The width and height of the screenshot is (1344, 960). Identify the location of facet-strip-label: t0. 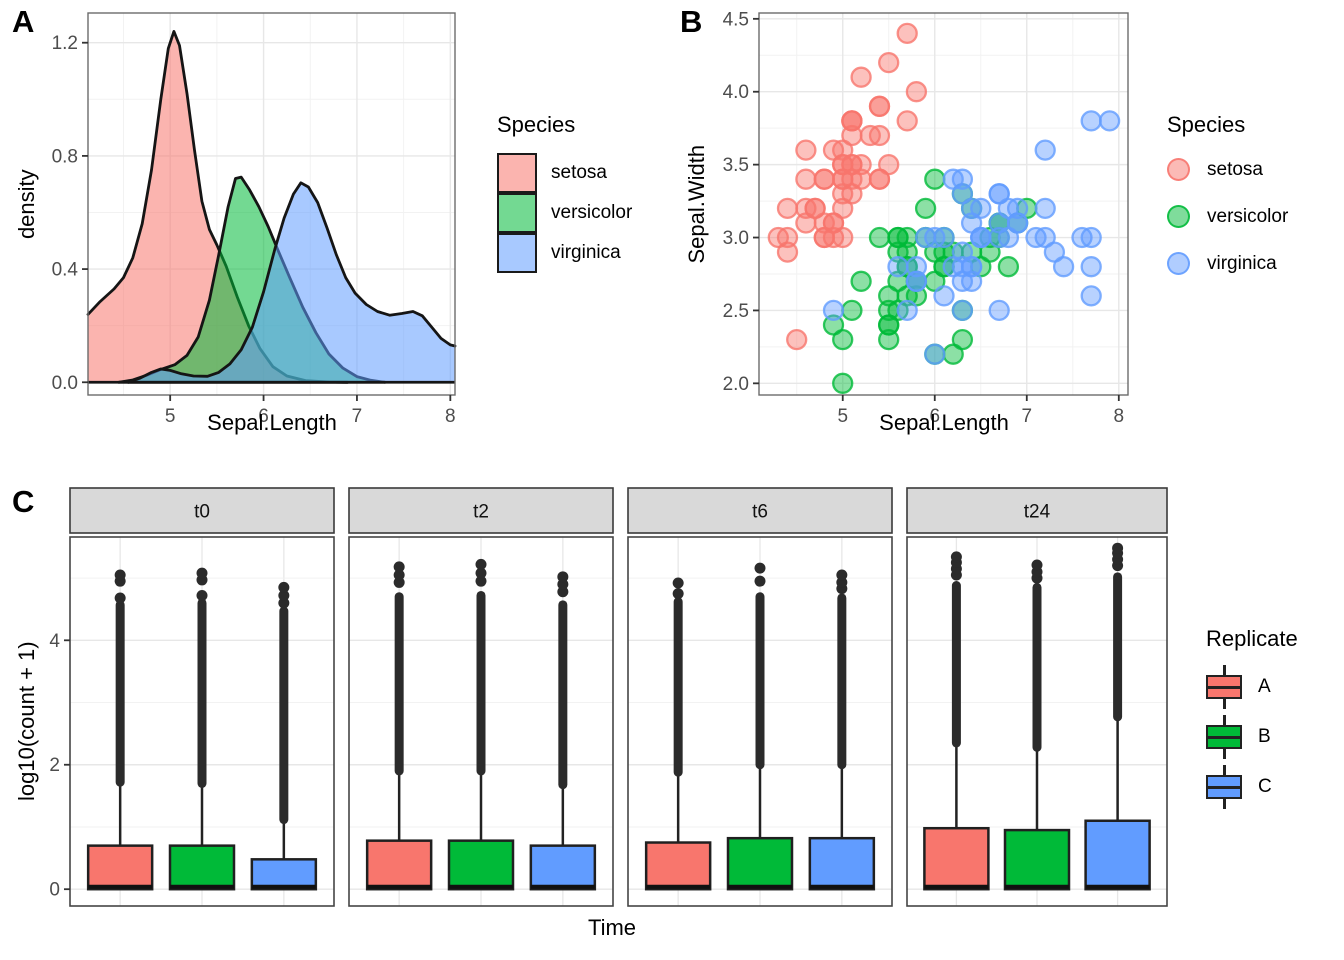
(202, 512).